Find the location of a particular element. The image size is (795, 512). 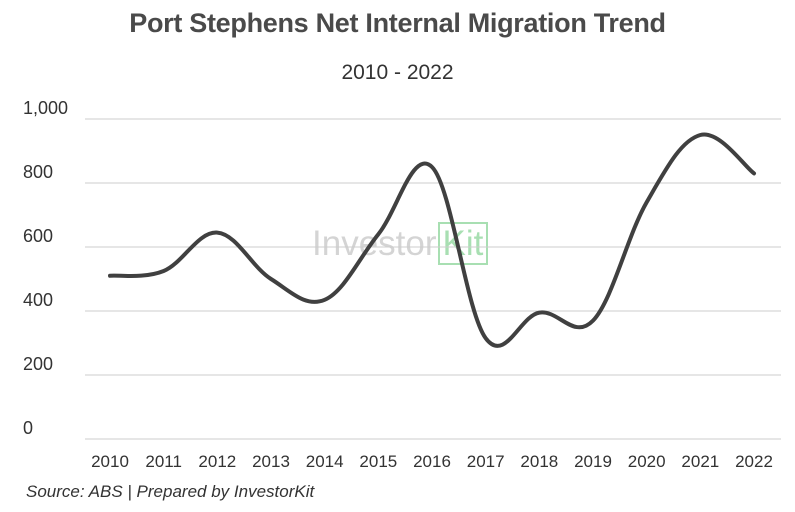

x-tick-label: 2011 is located at coordinates (163, 461).